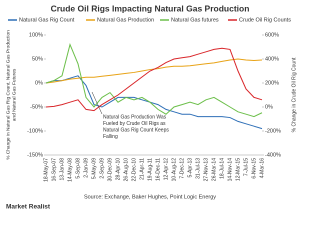 The height and width of the screenshot is (240, 320). What do you see at coordinates (134, 124) in the screenshot?
I see `annotation: Fueled by Crude Oil Rigs as` at bounding box center [134, 124].